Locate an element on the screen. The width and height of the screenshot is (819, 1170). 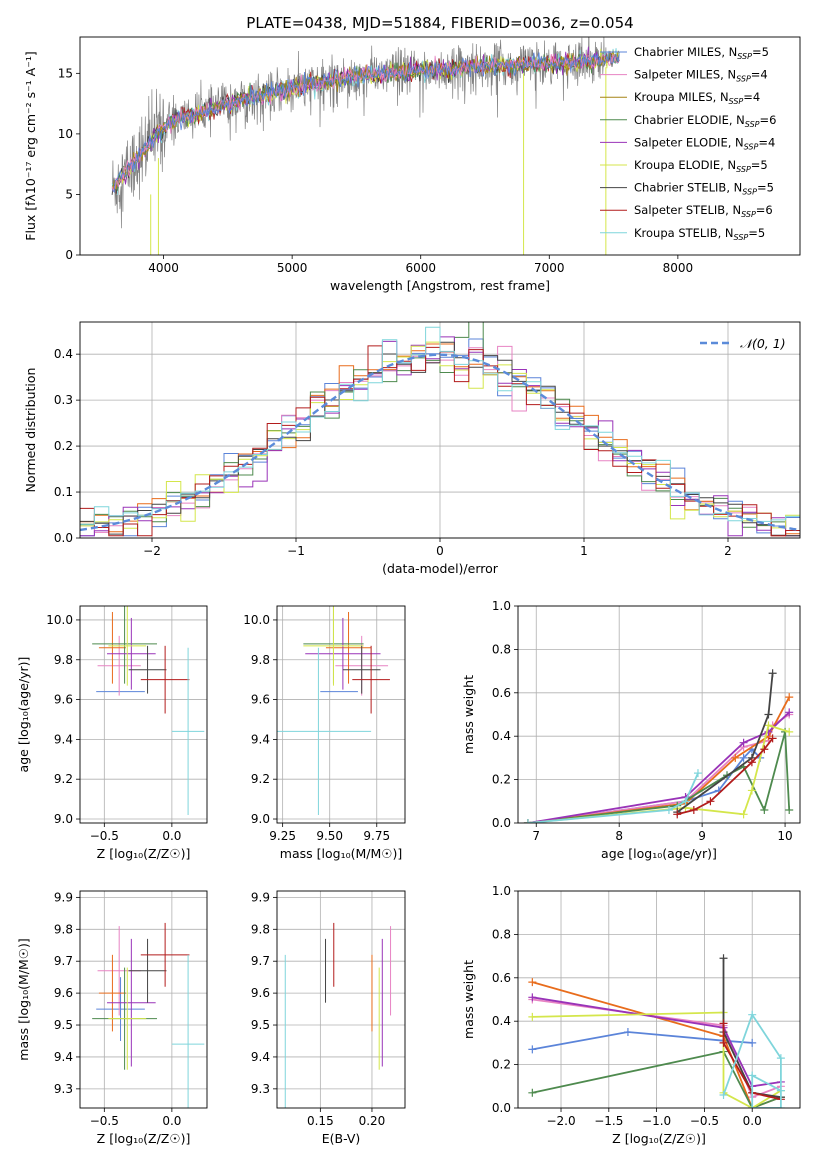
tick-label-y: 0.1 is located at coordinates (63, 492).